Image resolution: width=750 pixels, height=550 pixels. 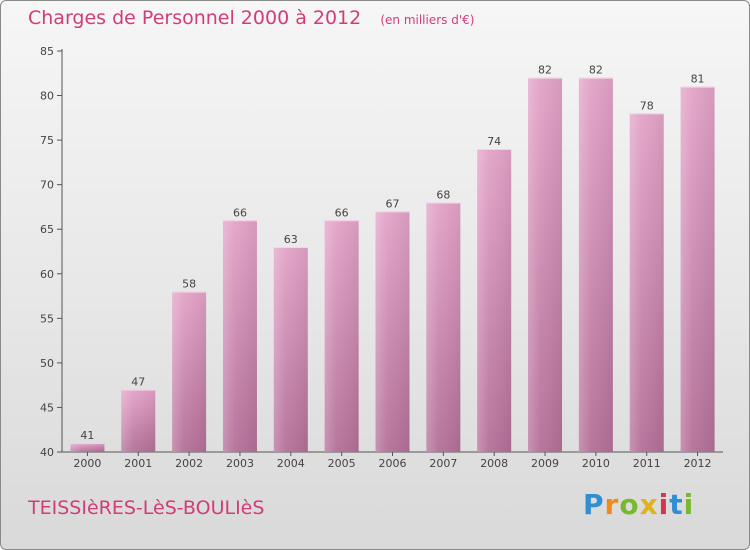 I want to click on proxiti-logo: Proxiti, so click(x=639, y=504).